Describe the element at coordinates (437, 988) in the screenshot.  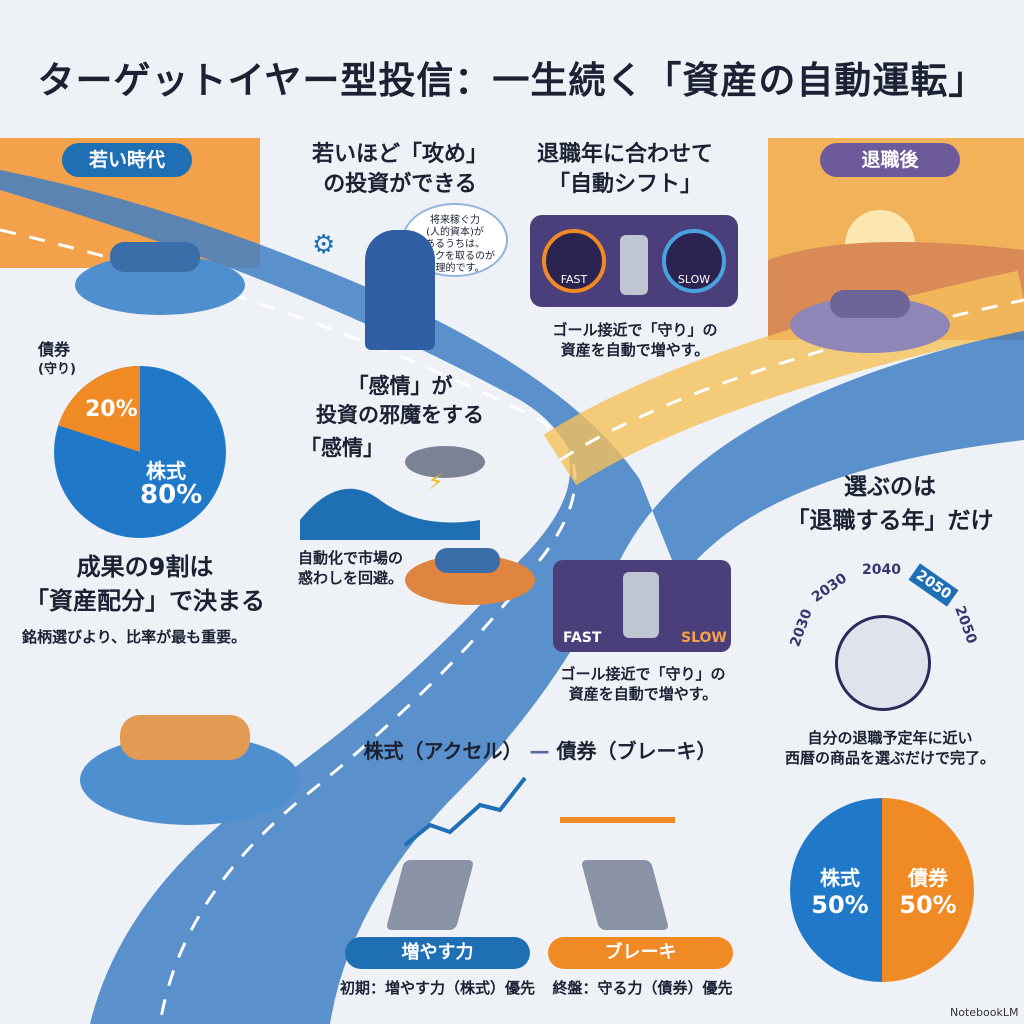
I see `accel-caption: 初期：増やす力（株式）優先` at that location.